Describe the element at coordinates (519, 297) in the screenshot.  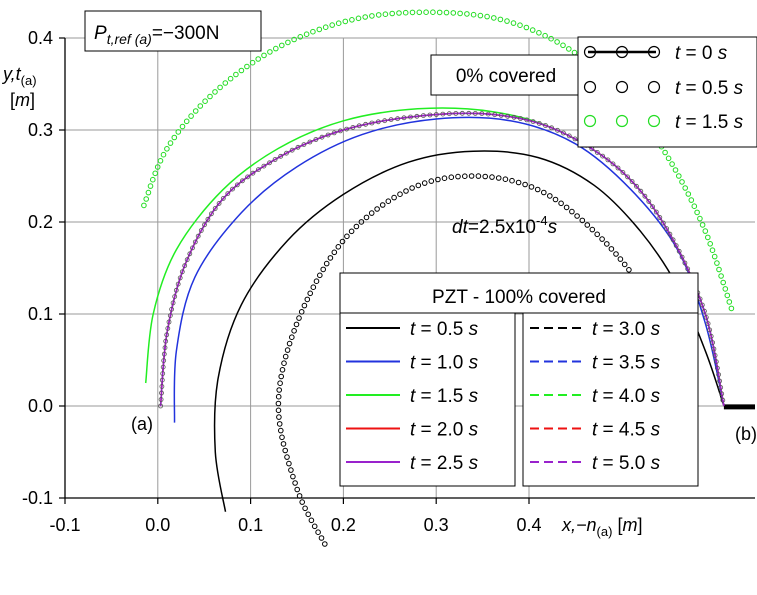
I see `pzt-title: PZT - 100% covered` at that location.